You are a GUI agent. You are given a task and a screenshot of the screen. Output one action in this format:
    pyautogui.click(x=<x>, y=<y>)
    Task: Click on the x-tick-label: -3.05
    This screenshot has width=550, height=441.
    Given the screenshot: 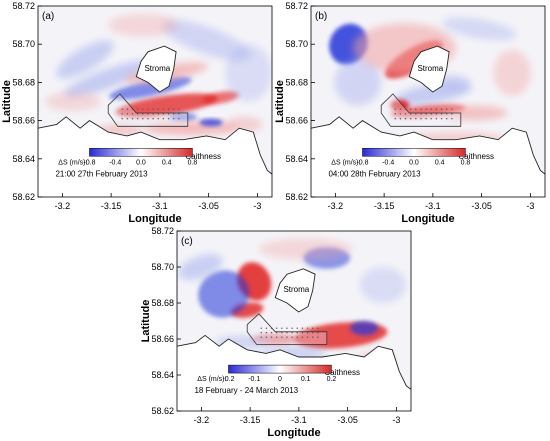 What is the action you would take?
    pyautogui.click(x=481, y=206)
    